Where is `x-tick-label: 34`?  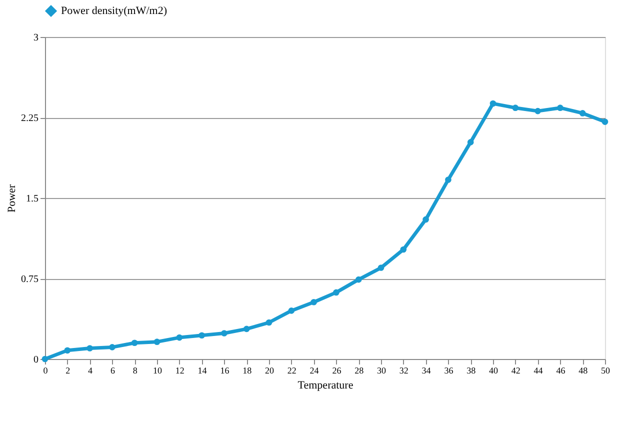
x-tick-label: 34 is located at coordinates (427, 371).